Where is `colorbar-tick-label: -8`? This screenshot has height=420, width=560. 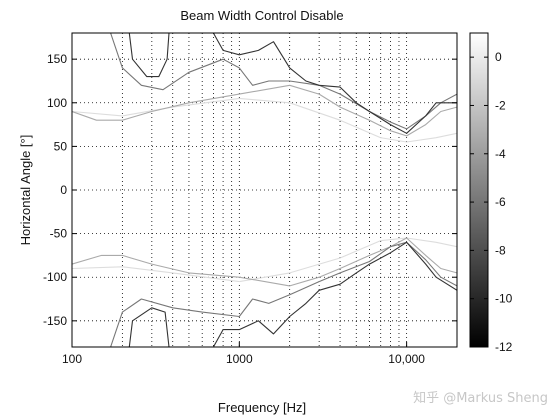 colorbar-tick-label: -8 is located at coordinates (500, 250).